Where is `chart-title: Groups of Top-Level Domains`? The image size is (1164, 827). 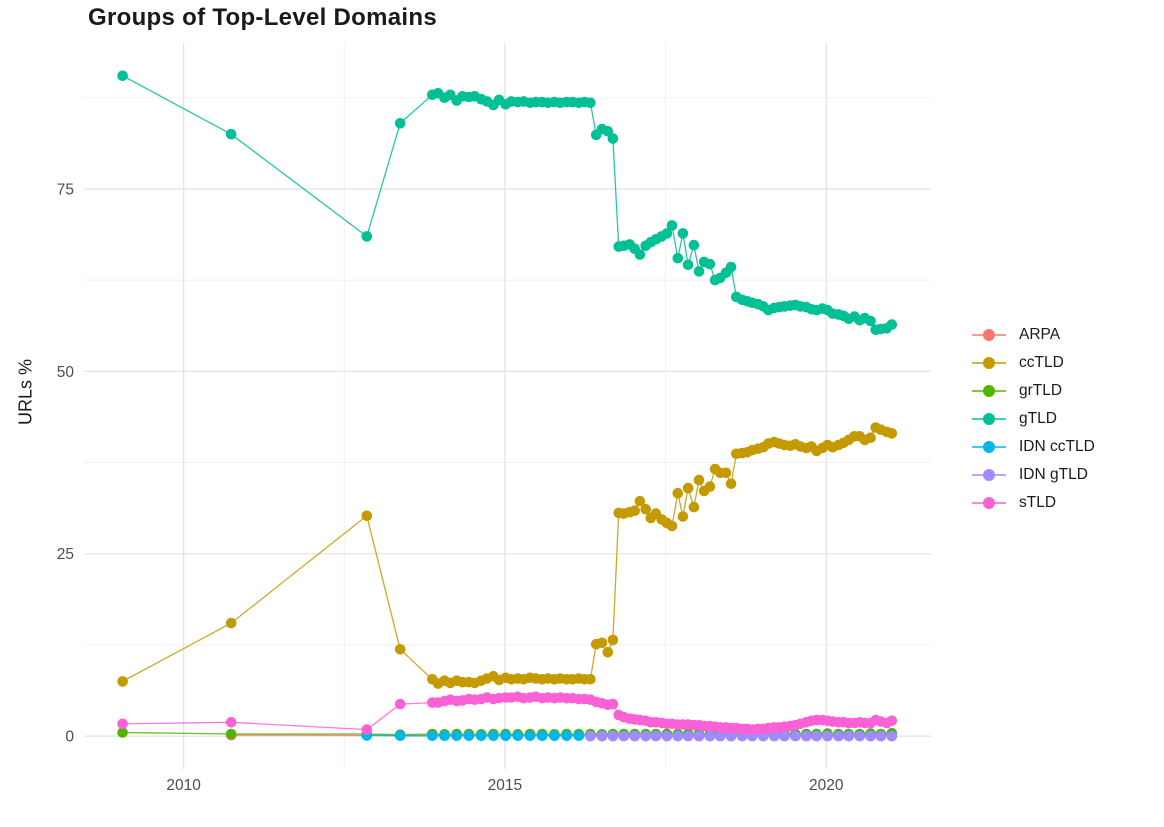
chart-title: Groups of Top-Level Domains is located at coordinates (263, 17).